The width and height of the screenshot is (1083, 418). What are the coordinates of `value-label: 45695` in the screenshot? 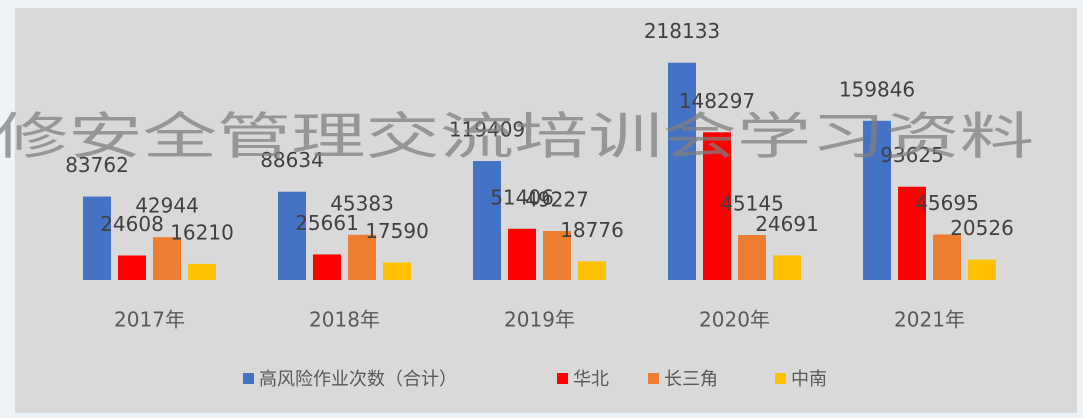 It's located at (947, 203).